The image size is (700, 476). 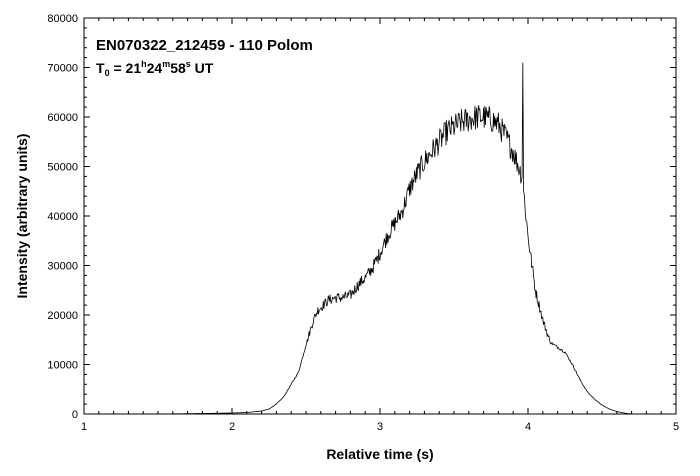 What do you see at coordinates (676, 427) in the screenshot?
I see `x-tick-label: 5` at bounding box center [676, 427].